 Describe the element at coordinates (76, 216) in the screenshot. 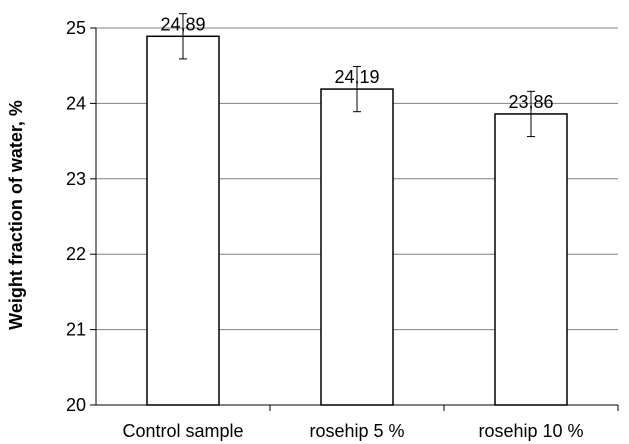

I see `y-tick-labels: 20 21 22 23 24 25` at that location.